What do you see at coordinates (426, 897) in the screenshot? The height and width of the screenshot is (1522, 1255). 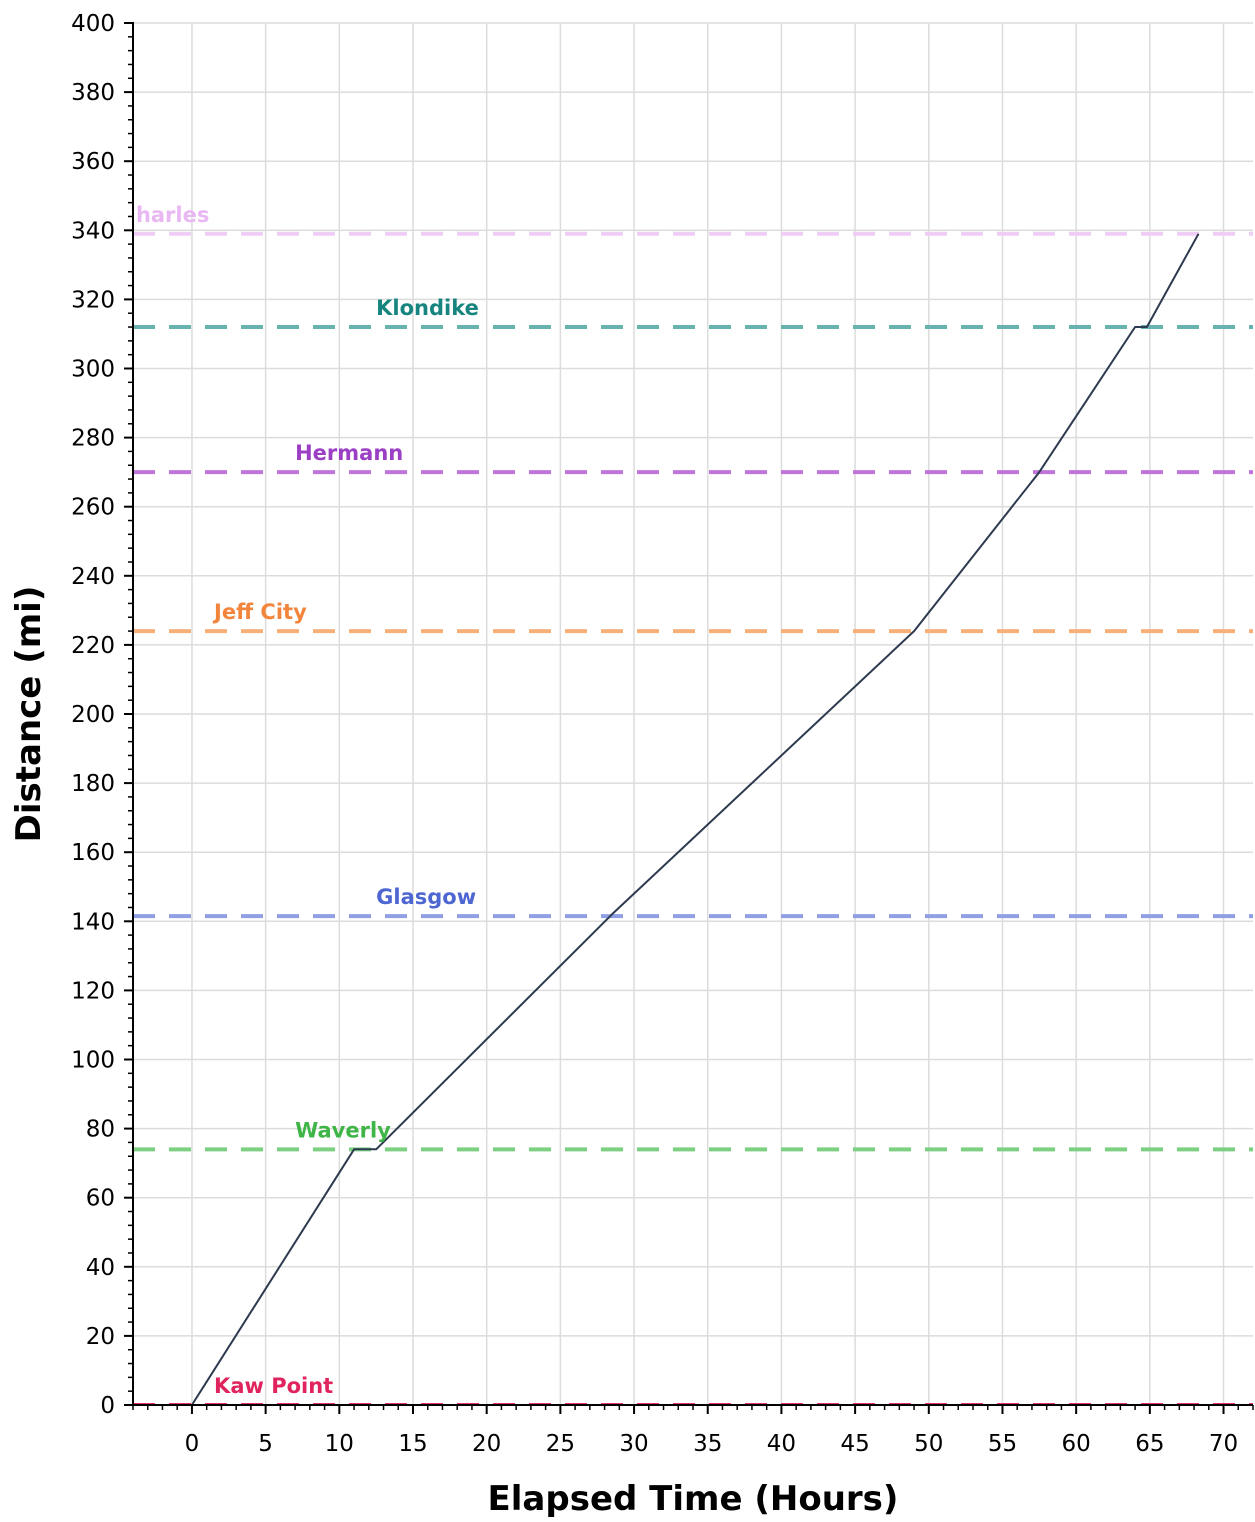 I see `landmark-label: Glasgow` at bounding box center [426, 897].